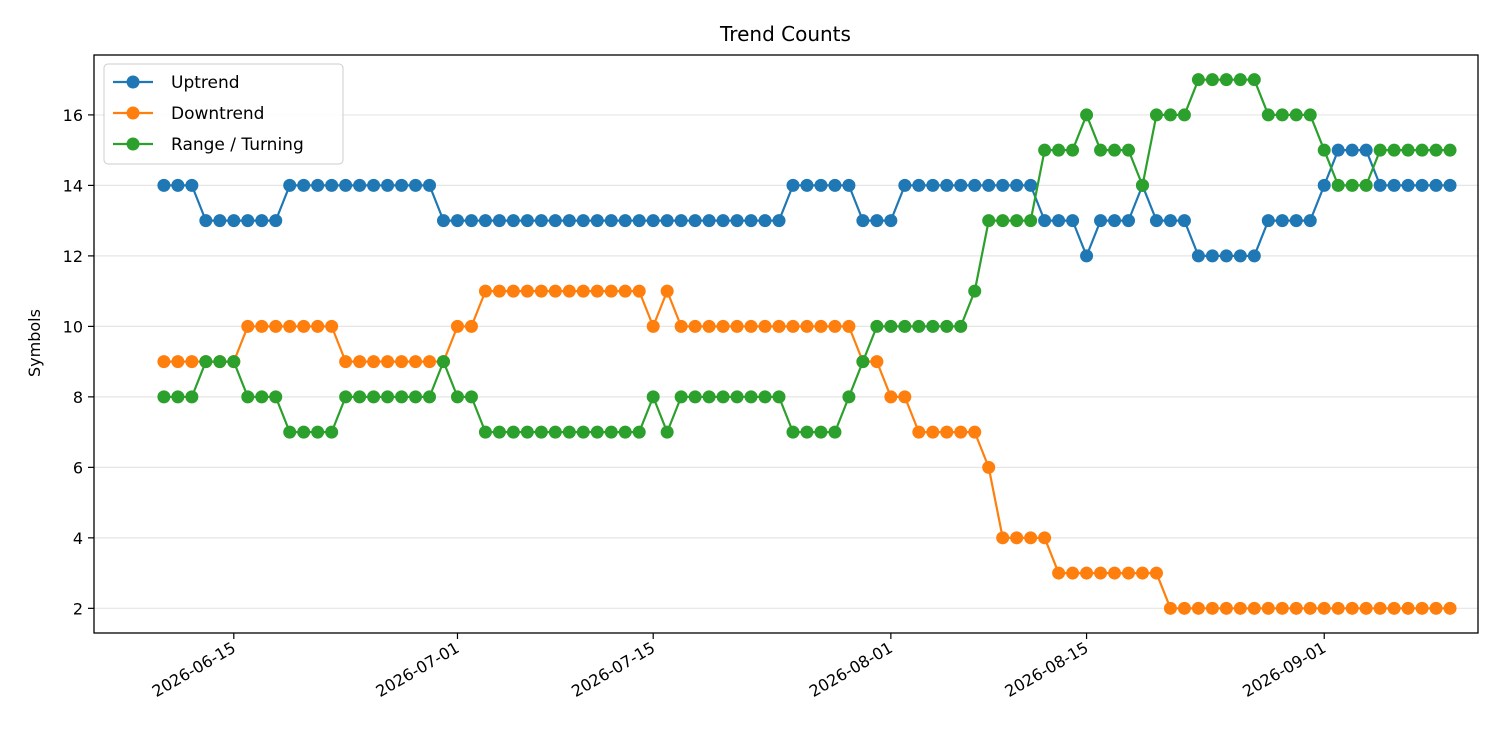  What do you see at coordinates (1047, 669) in the screenshot?
I see `x-tick-label: 2026-08-15` at bounding box center [1047, 669].